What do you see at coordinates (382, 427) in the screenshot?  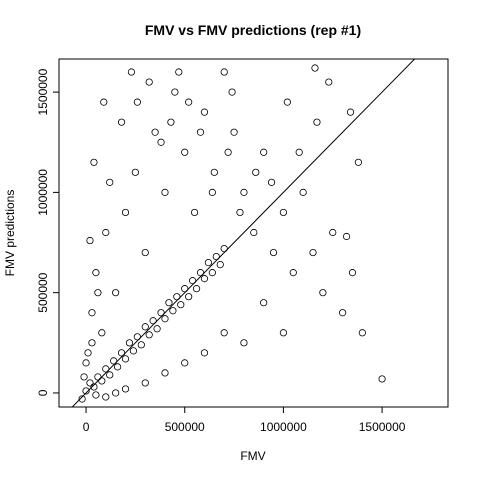 I see `x-tick-label: 1500000` at bounding box center [382, 427].